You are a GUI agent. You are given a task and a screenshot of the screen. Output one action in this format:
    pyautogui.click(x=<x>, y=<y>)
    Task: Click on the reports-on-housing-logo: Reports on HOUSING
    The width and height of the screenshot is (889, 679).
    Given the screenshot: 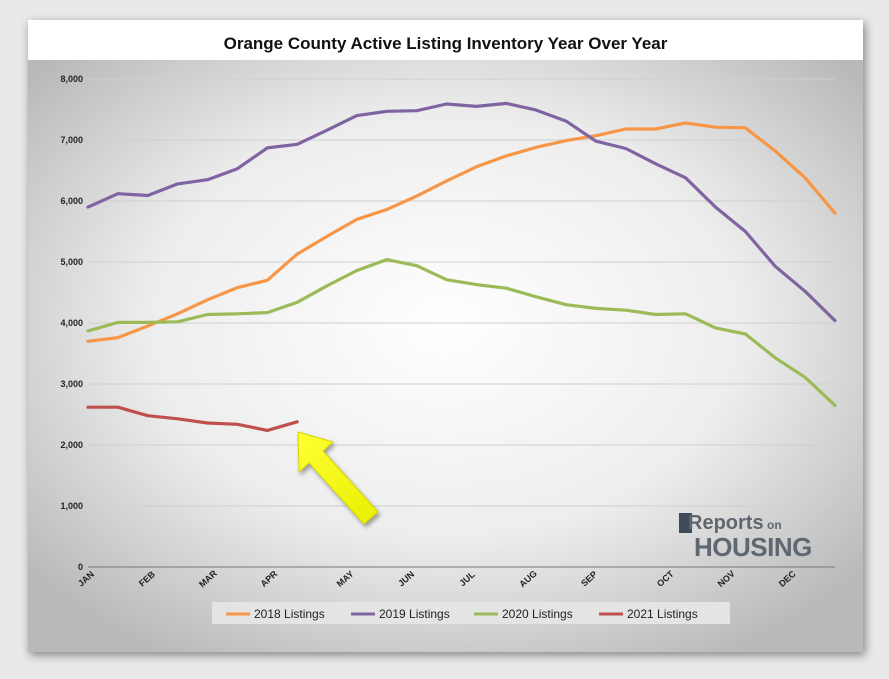 What is the action you would take?
    pyautogui.click(x=745, y=537)
    